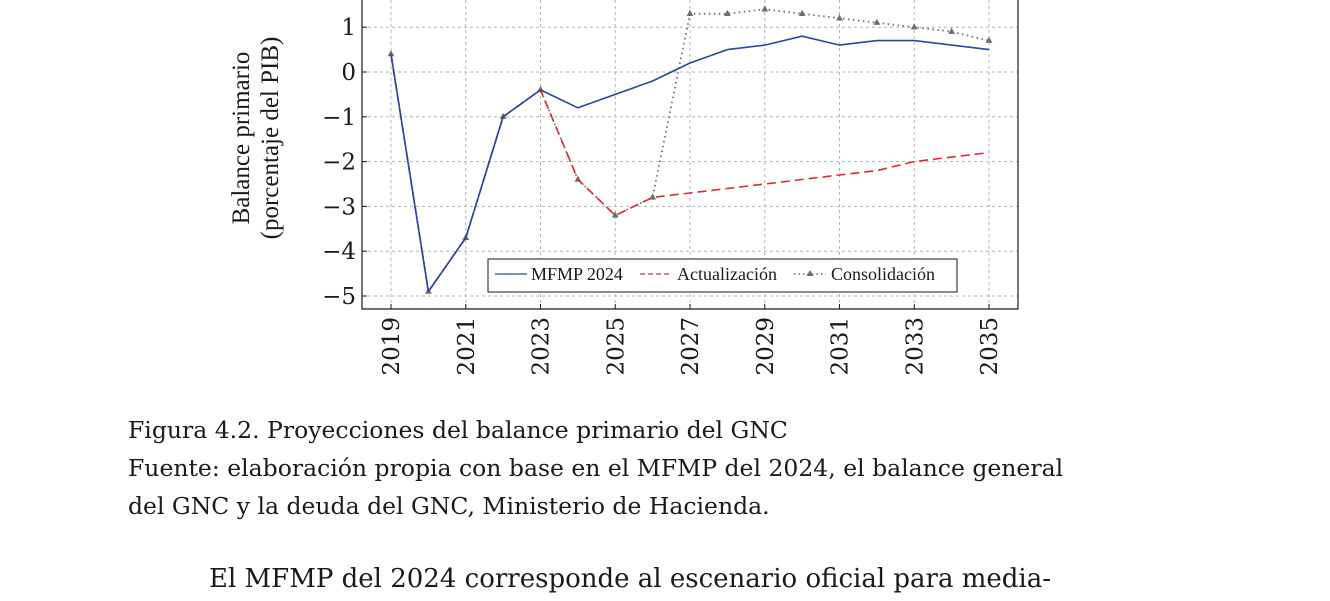 This screenshot has width=1330, height=601. Describe the element at coordinates (766, 346) in the screenshot. I see `x-tick-label: 2029` at that location.